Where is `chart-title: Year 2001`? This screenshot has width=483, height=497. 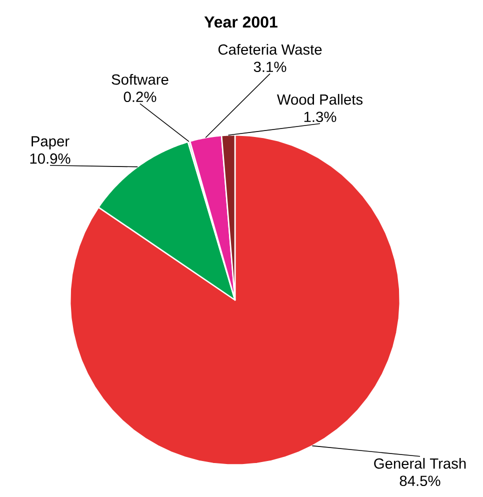
chart-title: Year 2001 is located at coordinates (241, 22).